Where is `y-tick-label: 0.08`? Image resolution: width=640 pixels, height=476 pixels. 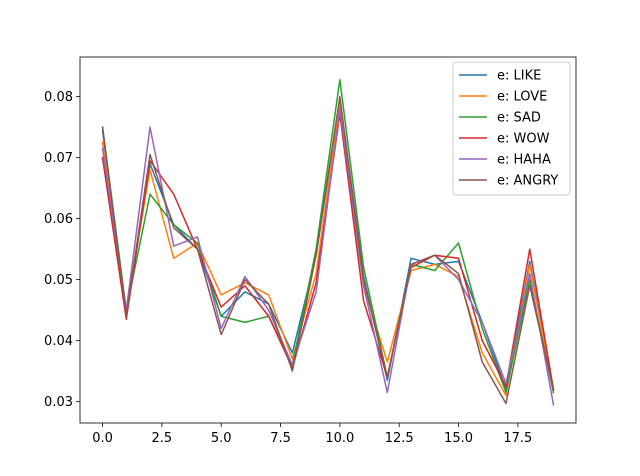
y-tick-label: 0.08 is located at coordinates (58, 97).